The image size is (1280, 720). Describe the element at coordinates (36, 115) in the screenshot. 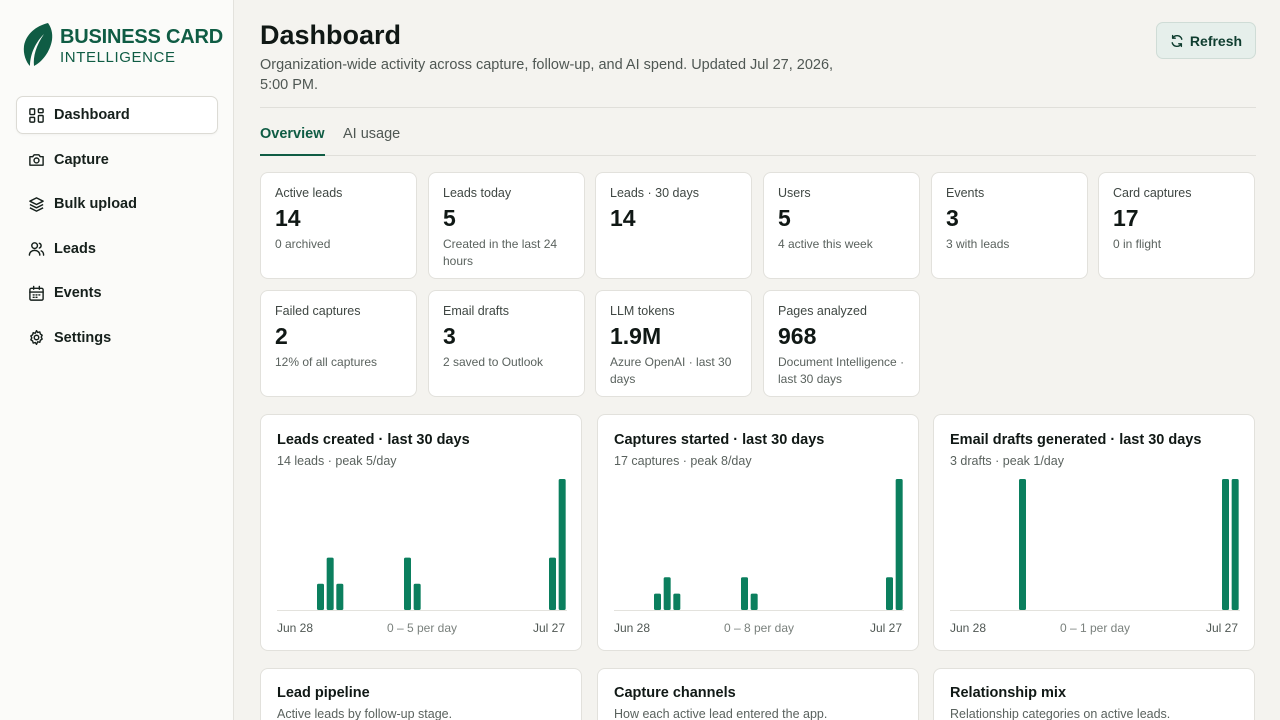

I see `dashboard-grid-icon` at that location.